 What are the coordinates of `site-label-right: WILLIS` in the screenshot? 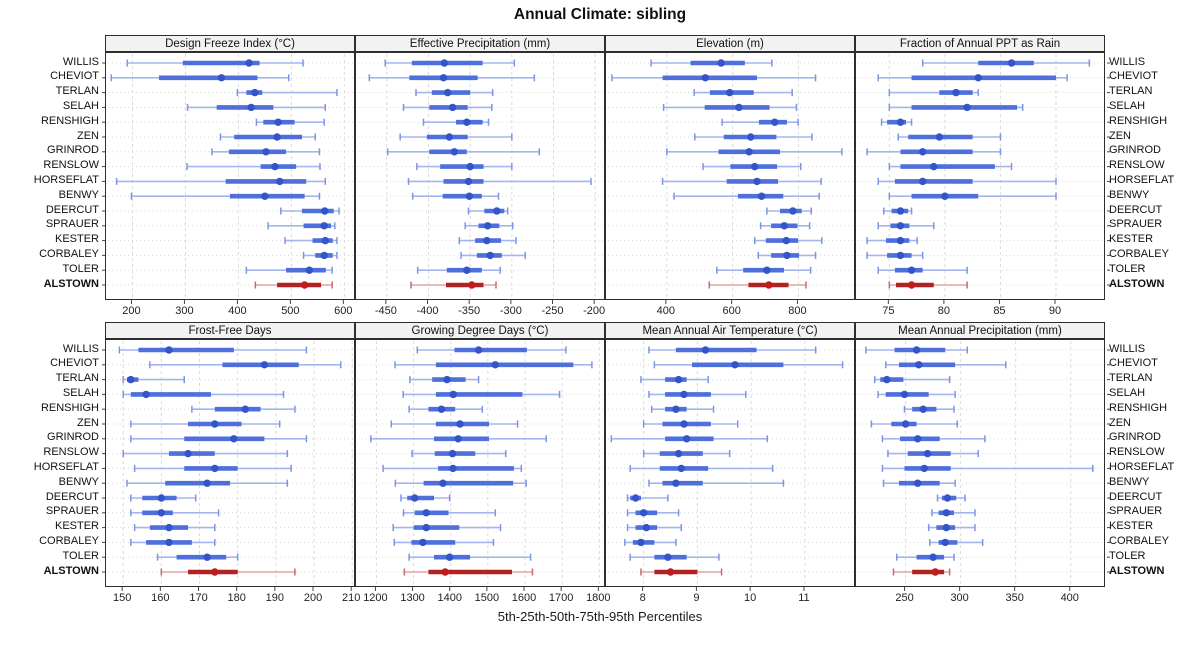 It's located at (1127, 348).